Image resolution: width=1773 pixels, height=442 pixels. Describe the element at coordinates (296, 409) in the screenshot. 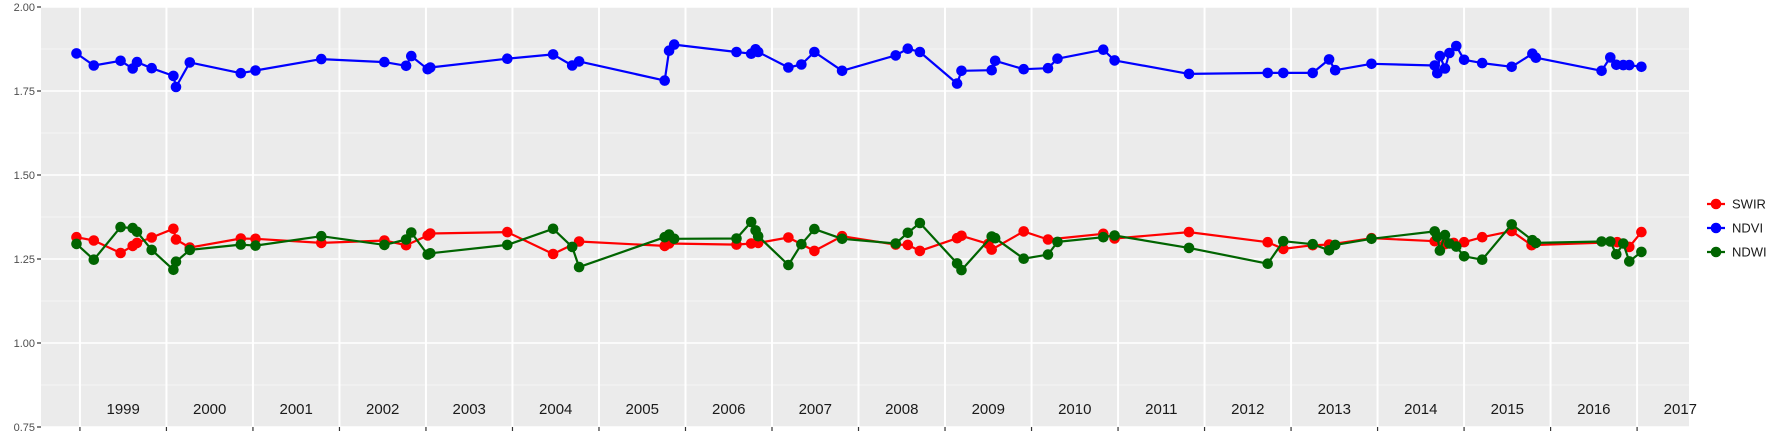

I see `year-label: 2001` at that location.